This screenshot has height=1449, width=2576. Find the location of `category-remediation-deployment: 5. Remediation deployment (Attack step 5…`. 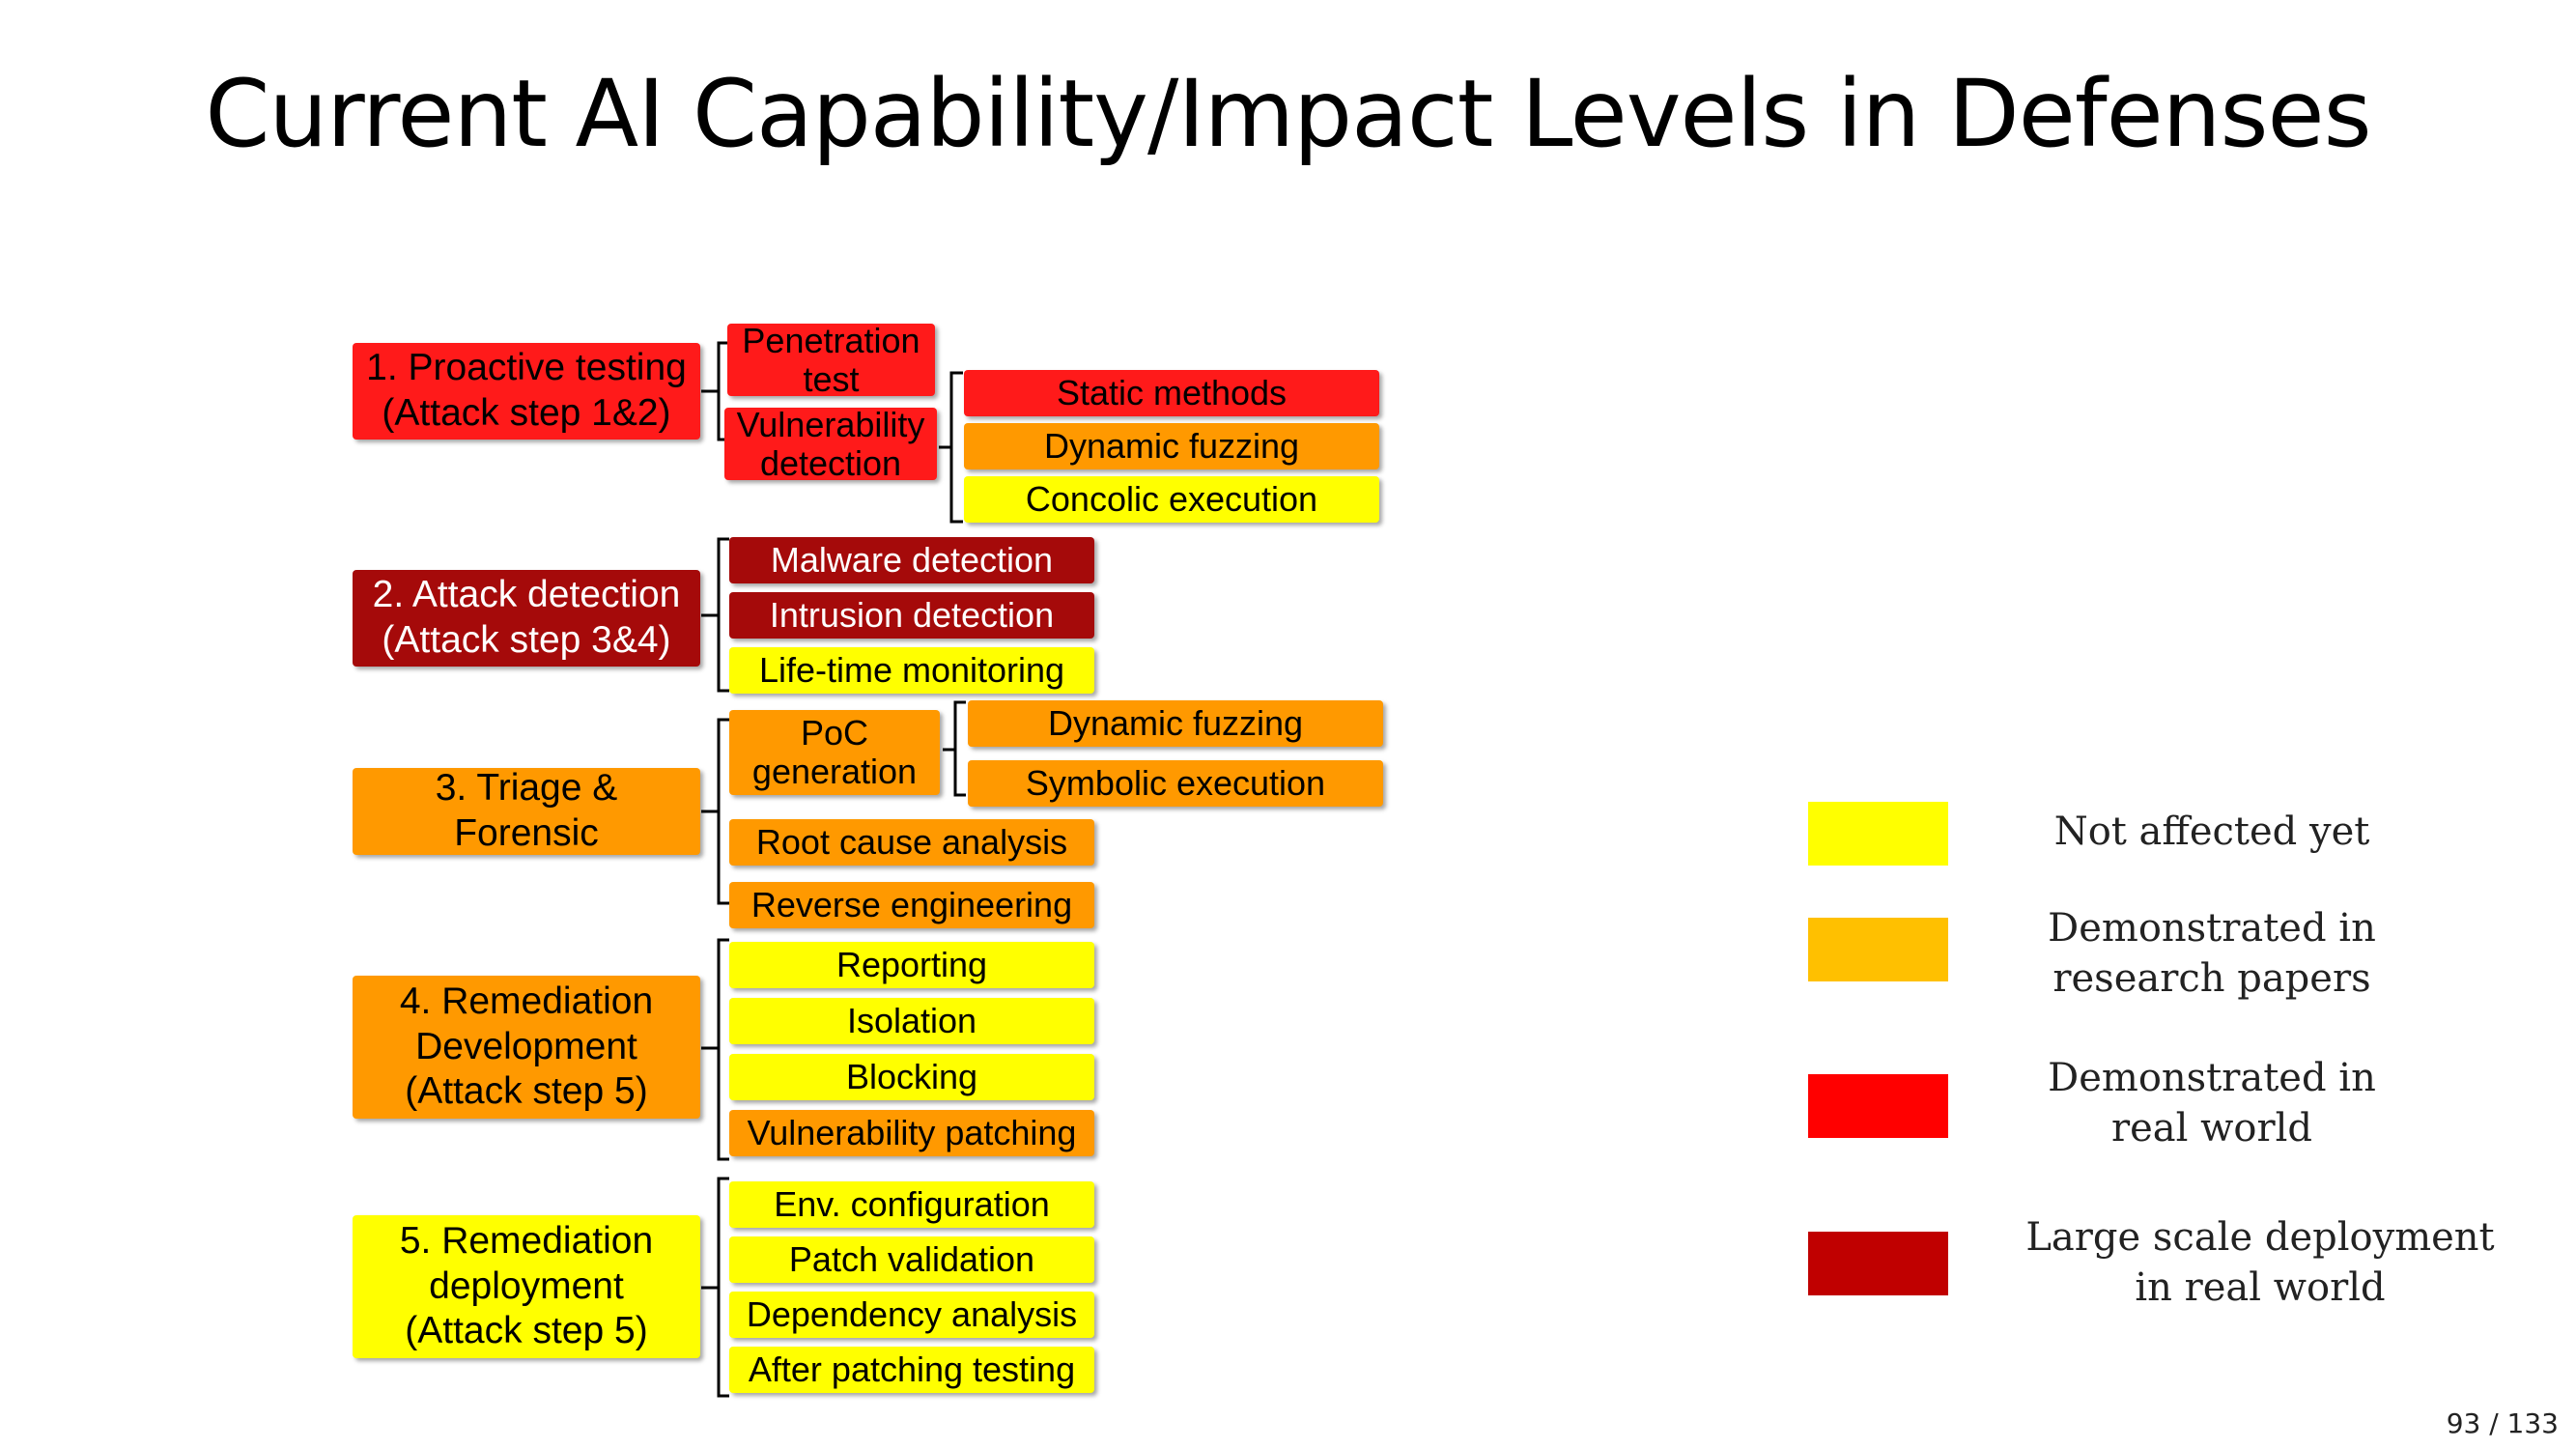

category-remediation-deployment: 5. Remediation deployment (Attack step 5… is located at coordinates (526, 1286).